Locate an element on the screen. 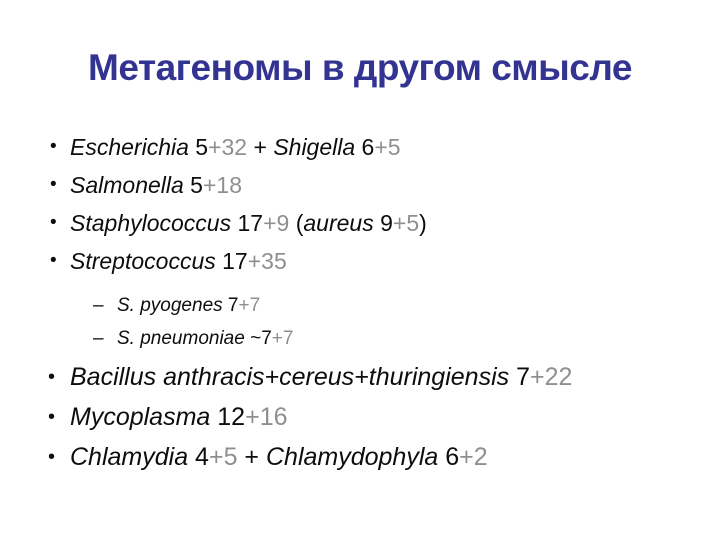  list-item: • Staphylococcus 17+9 (aureus 9+5) is located at coordinates (360, 223).